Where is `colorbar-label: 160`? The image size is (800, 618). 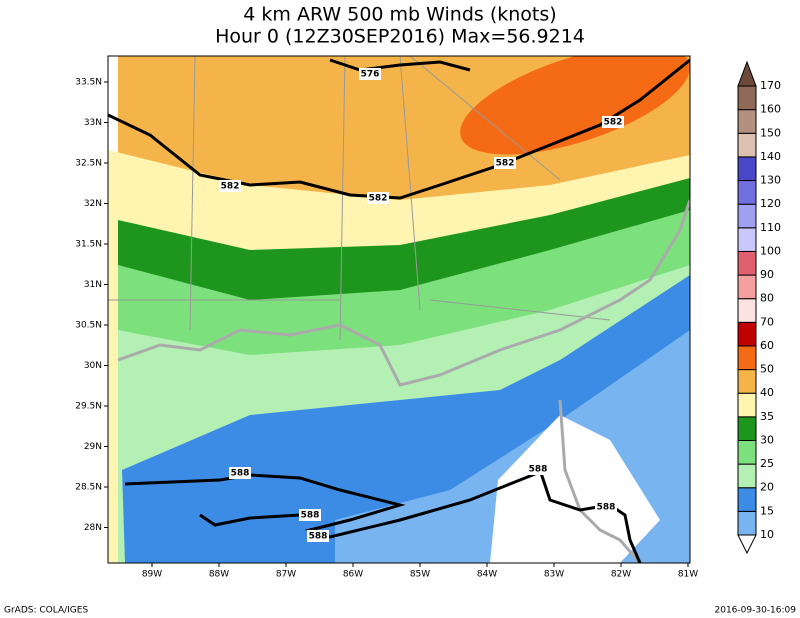 colorbar-label: 160 is located at coordinates (770, 109).